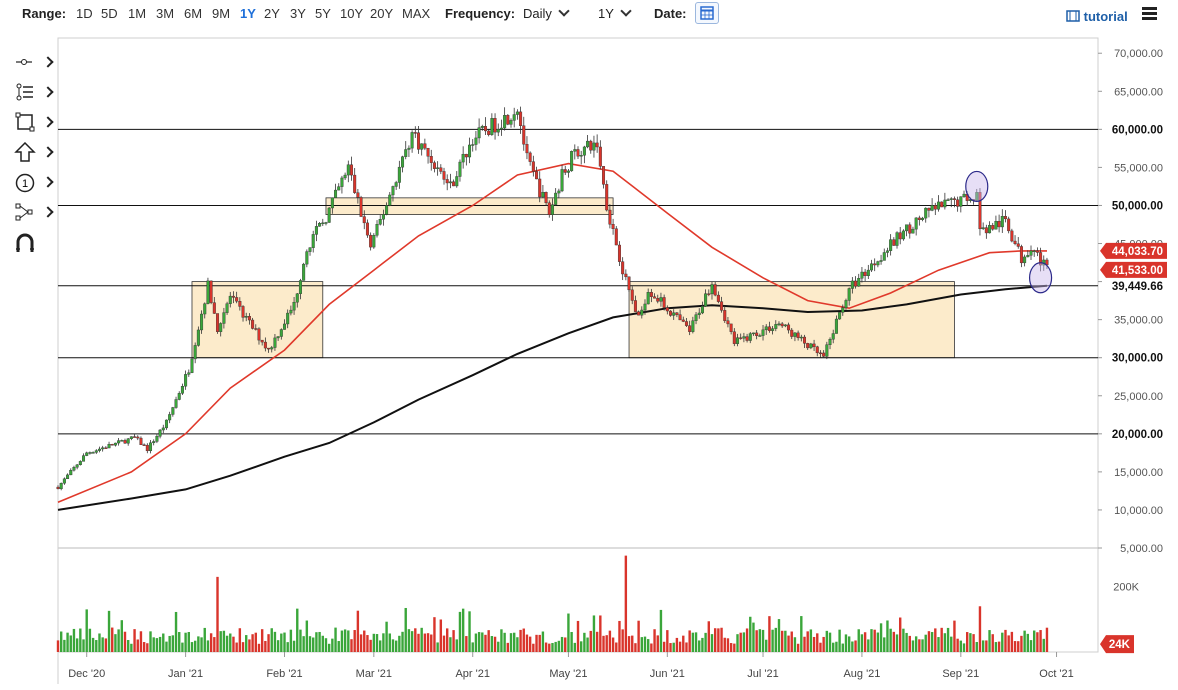 The width and height of the screenshot is (1178, 690). I want to click on range-5y-button: 5Y, so click(323, 13).